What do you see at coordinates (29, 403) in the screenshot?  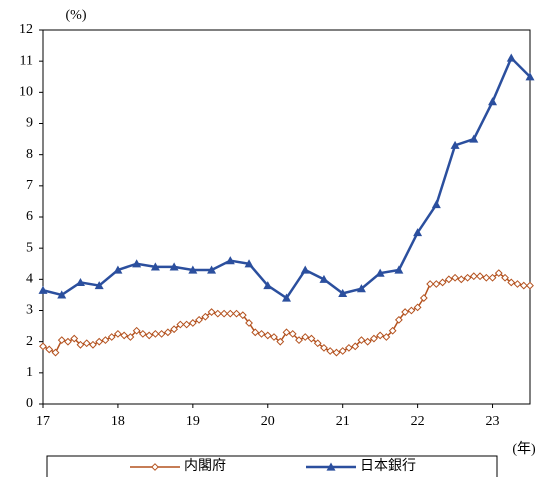 I see `y-tick-label: 0` at bounding box center [29, 403].